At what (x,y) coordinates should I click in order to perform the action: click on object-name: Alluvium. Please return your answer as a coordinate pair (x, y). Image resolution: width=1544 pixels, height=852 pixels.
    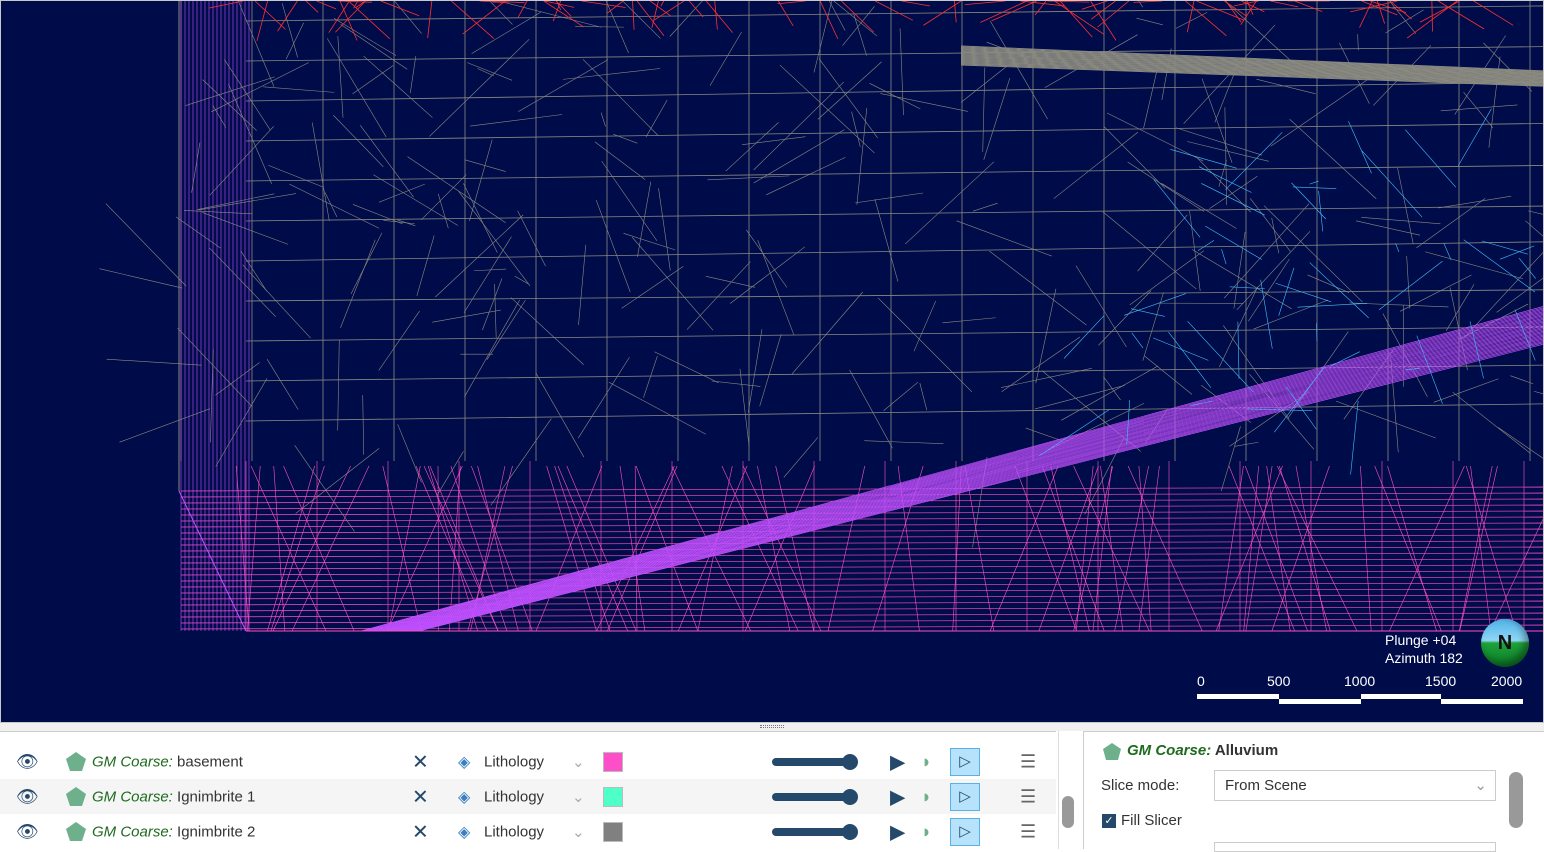
    Looking at the image, I should click on (1246, 750).